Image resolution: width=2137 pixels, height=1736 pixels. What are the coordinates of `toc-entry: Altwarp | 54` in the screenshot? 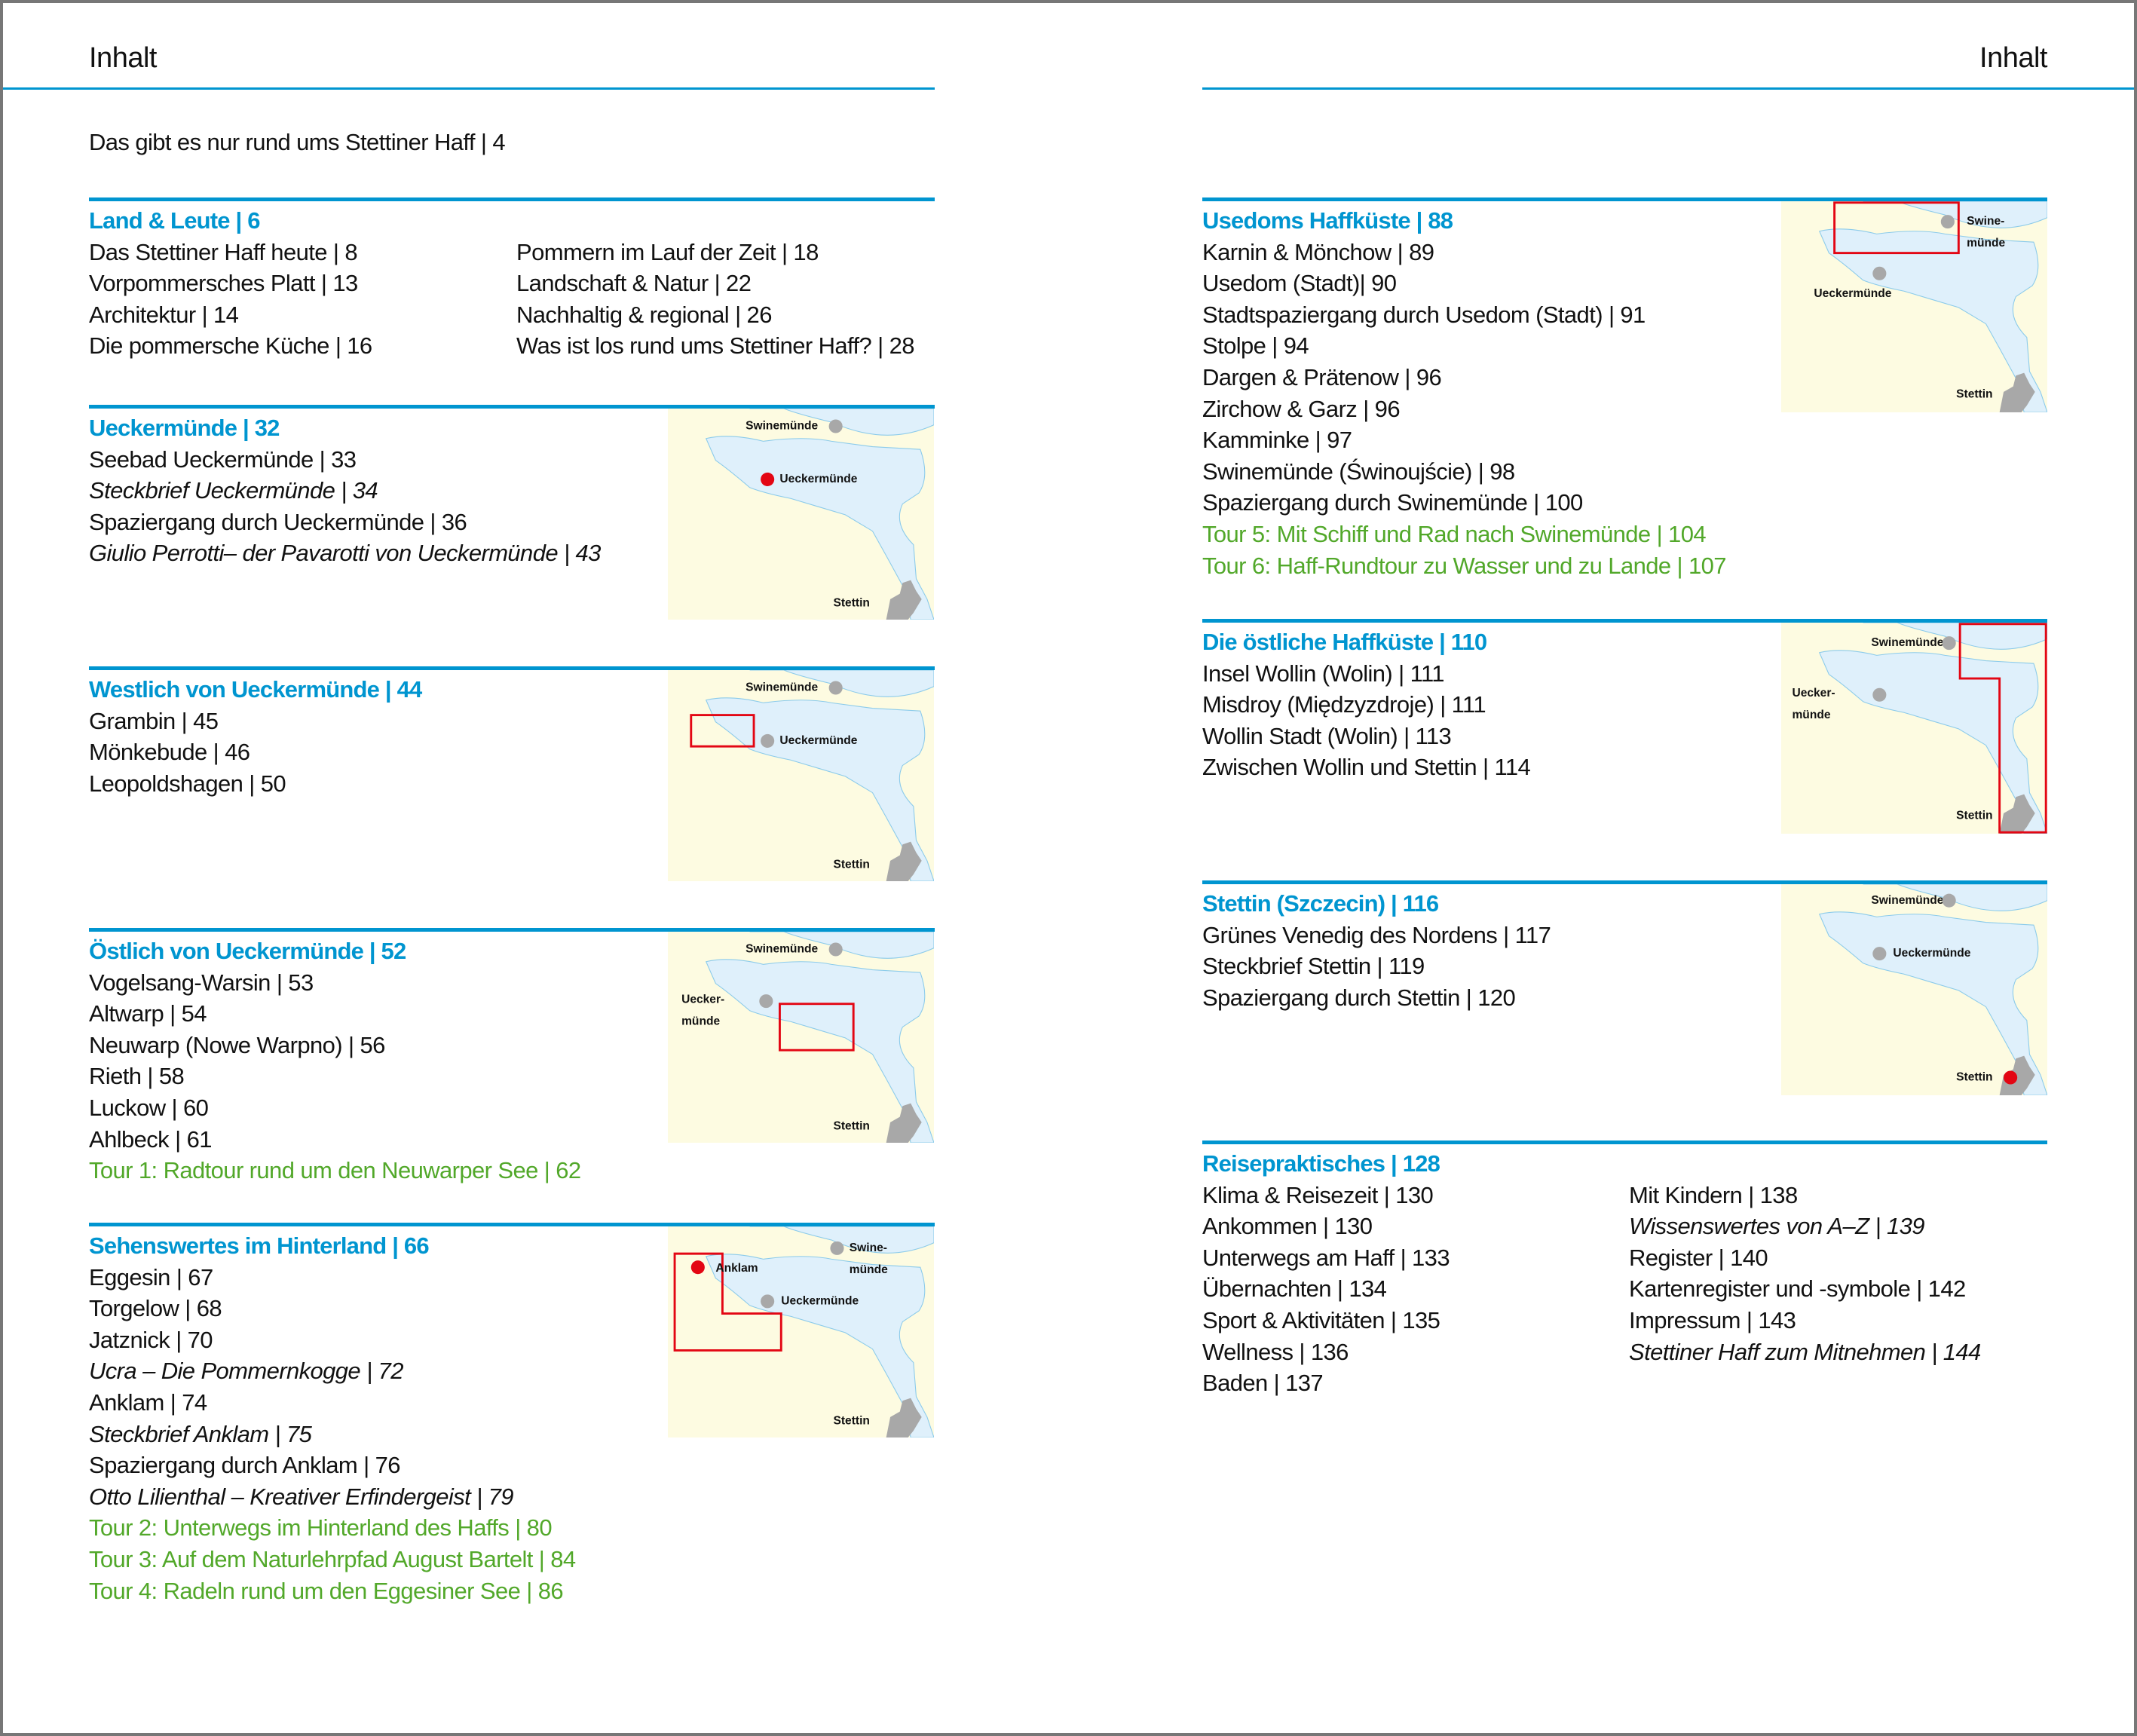 It's located at (148, 1013).